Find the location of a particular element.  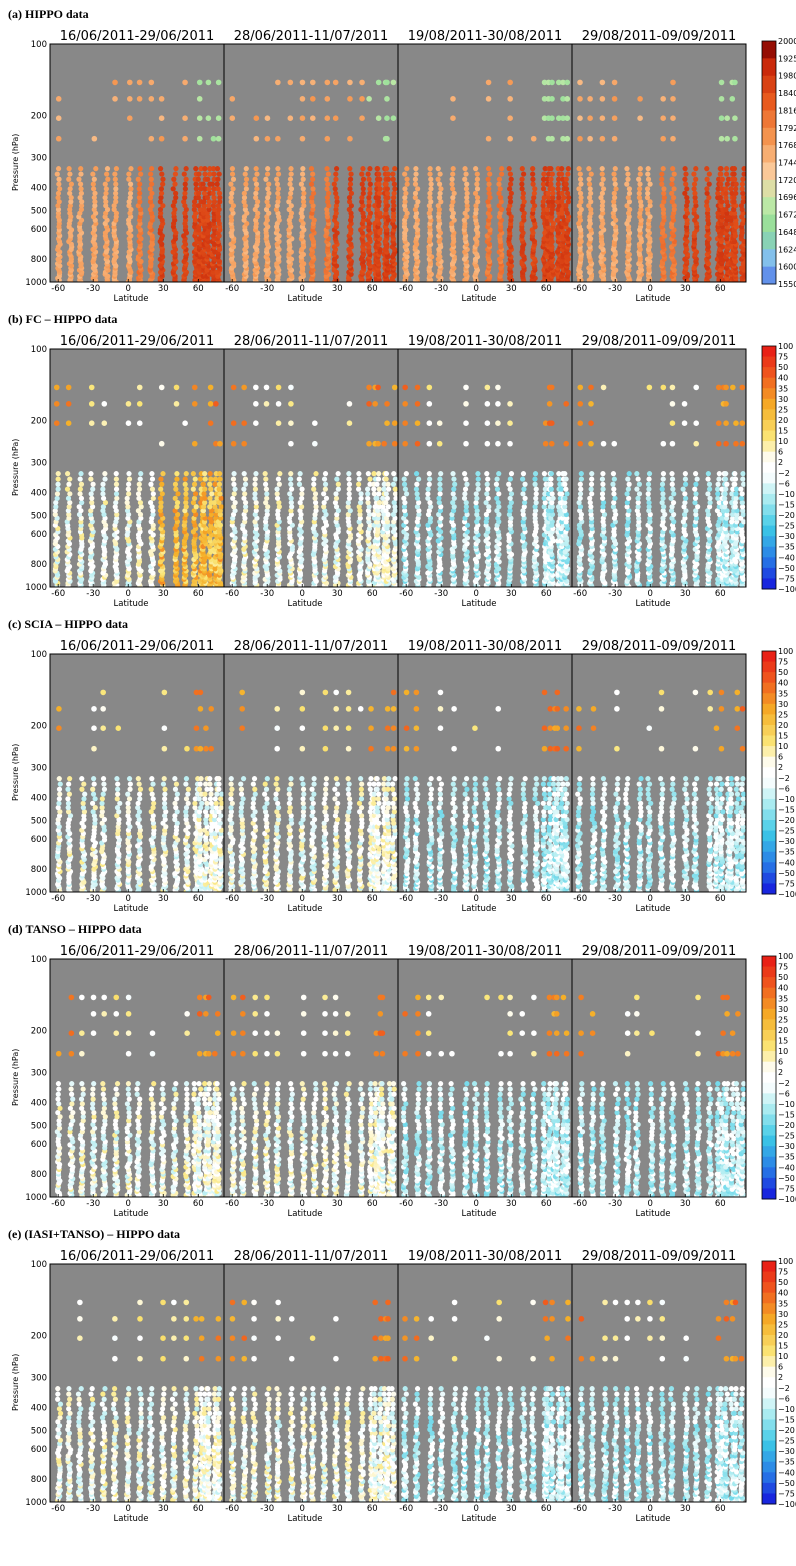

y-tick-label: 100 is located at coordinates (39, 45).